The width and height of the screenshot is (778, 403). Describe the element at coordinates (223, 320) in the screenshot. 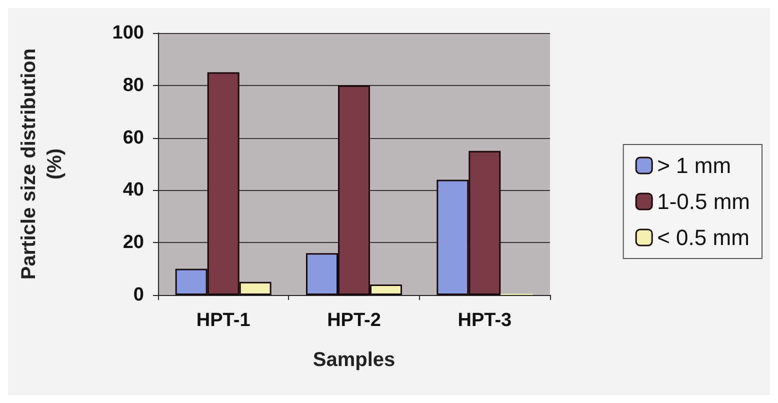

I see `x-tick-label: HPT-1` at that location.